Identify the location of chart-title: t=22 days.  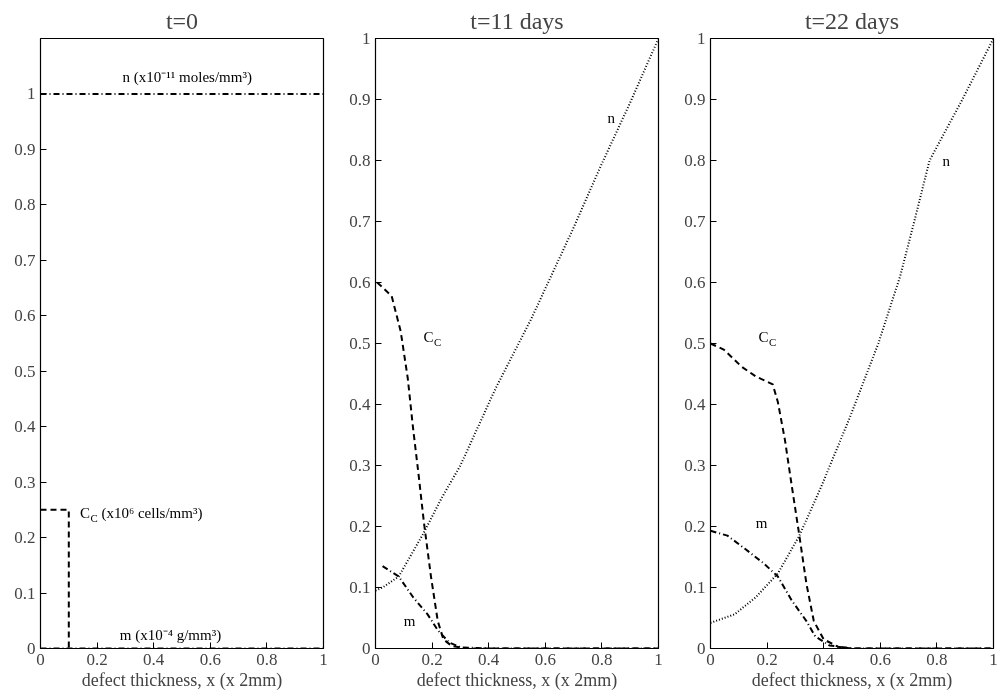
(852, 20).